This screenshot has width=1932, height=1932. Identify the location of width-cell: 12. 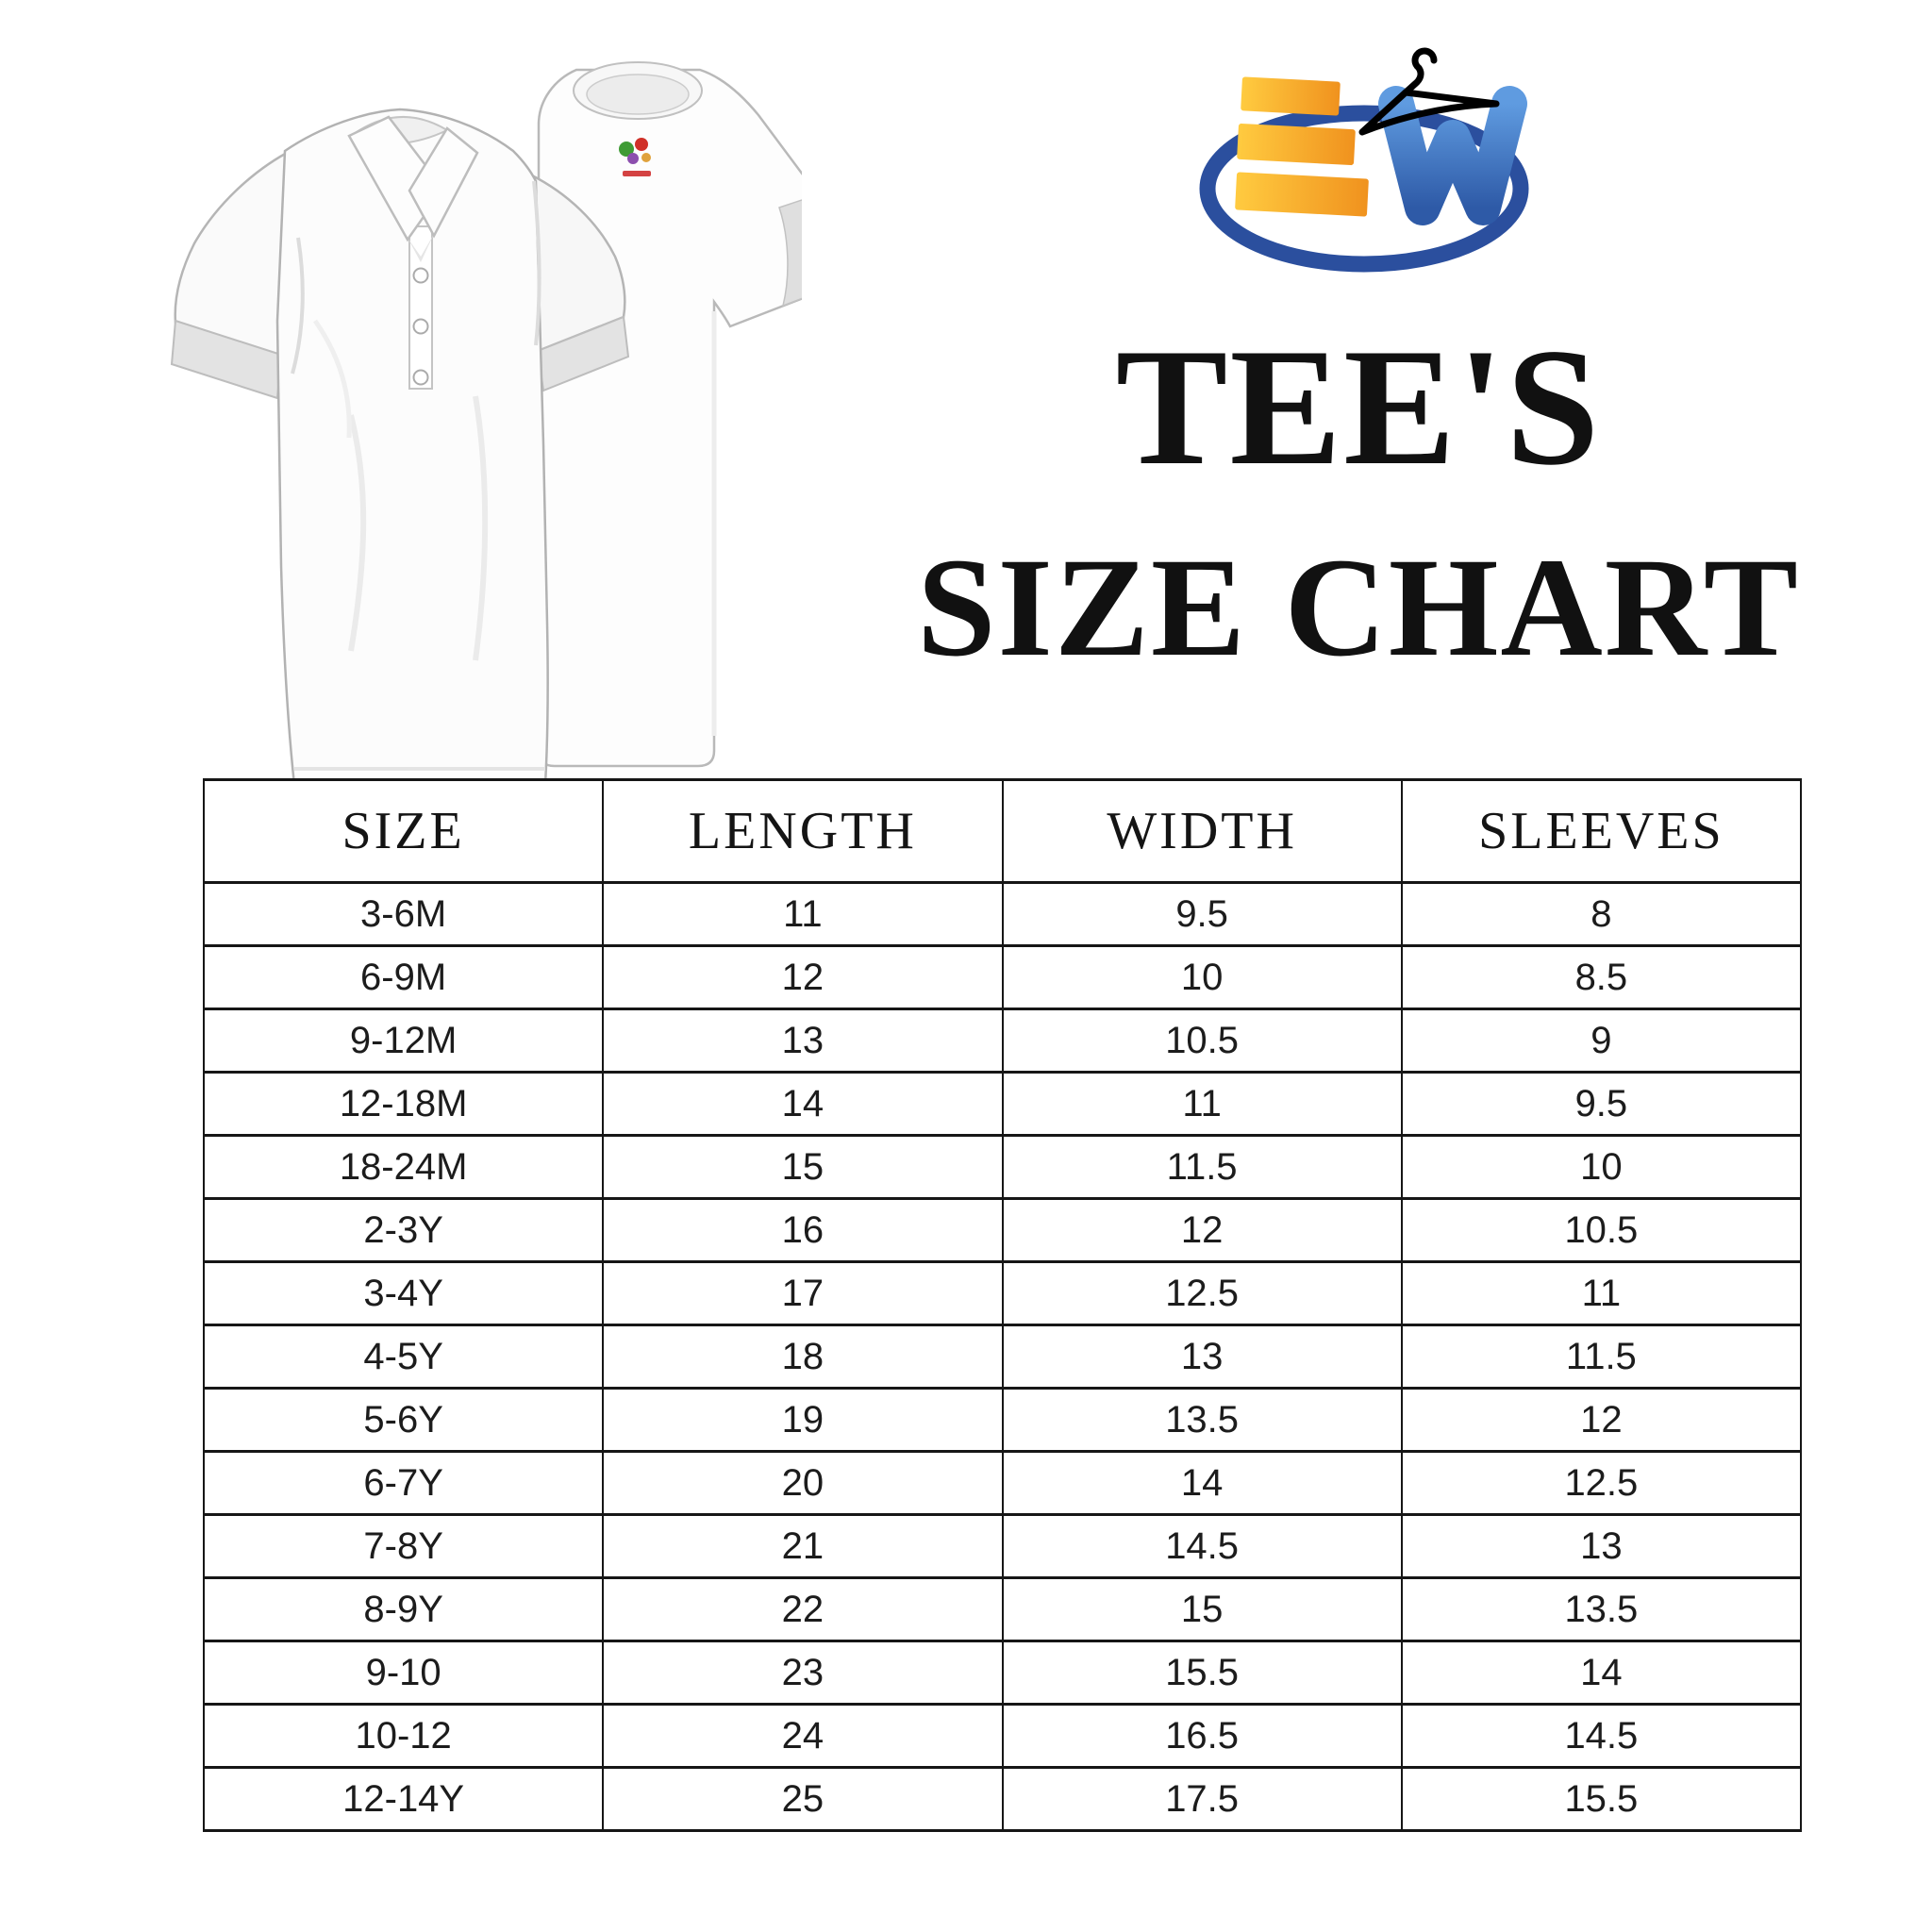
(1202, 1230).